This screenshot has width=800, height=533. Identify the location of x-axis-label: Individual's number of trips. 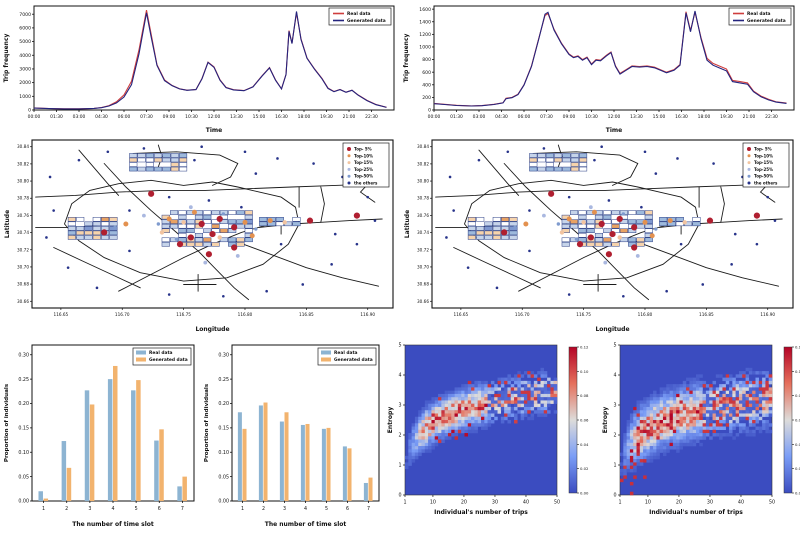
(696, 512).